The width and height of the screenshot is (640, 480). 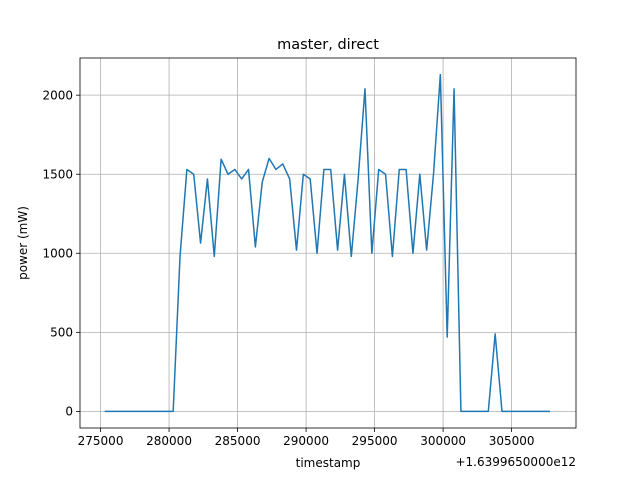 I want to click on y-axis-label: power (mW), so click(x=23, y=243).